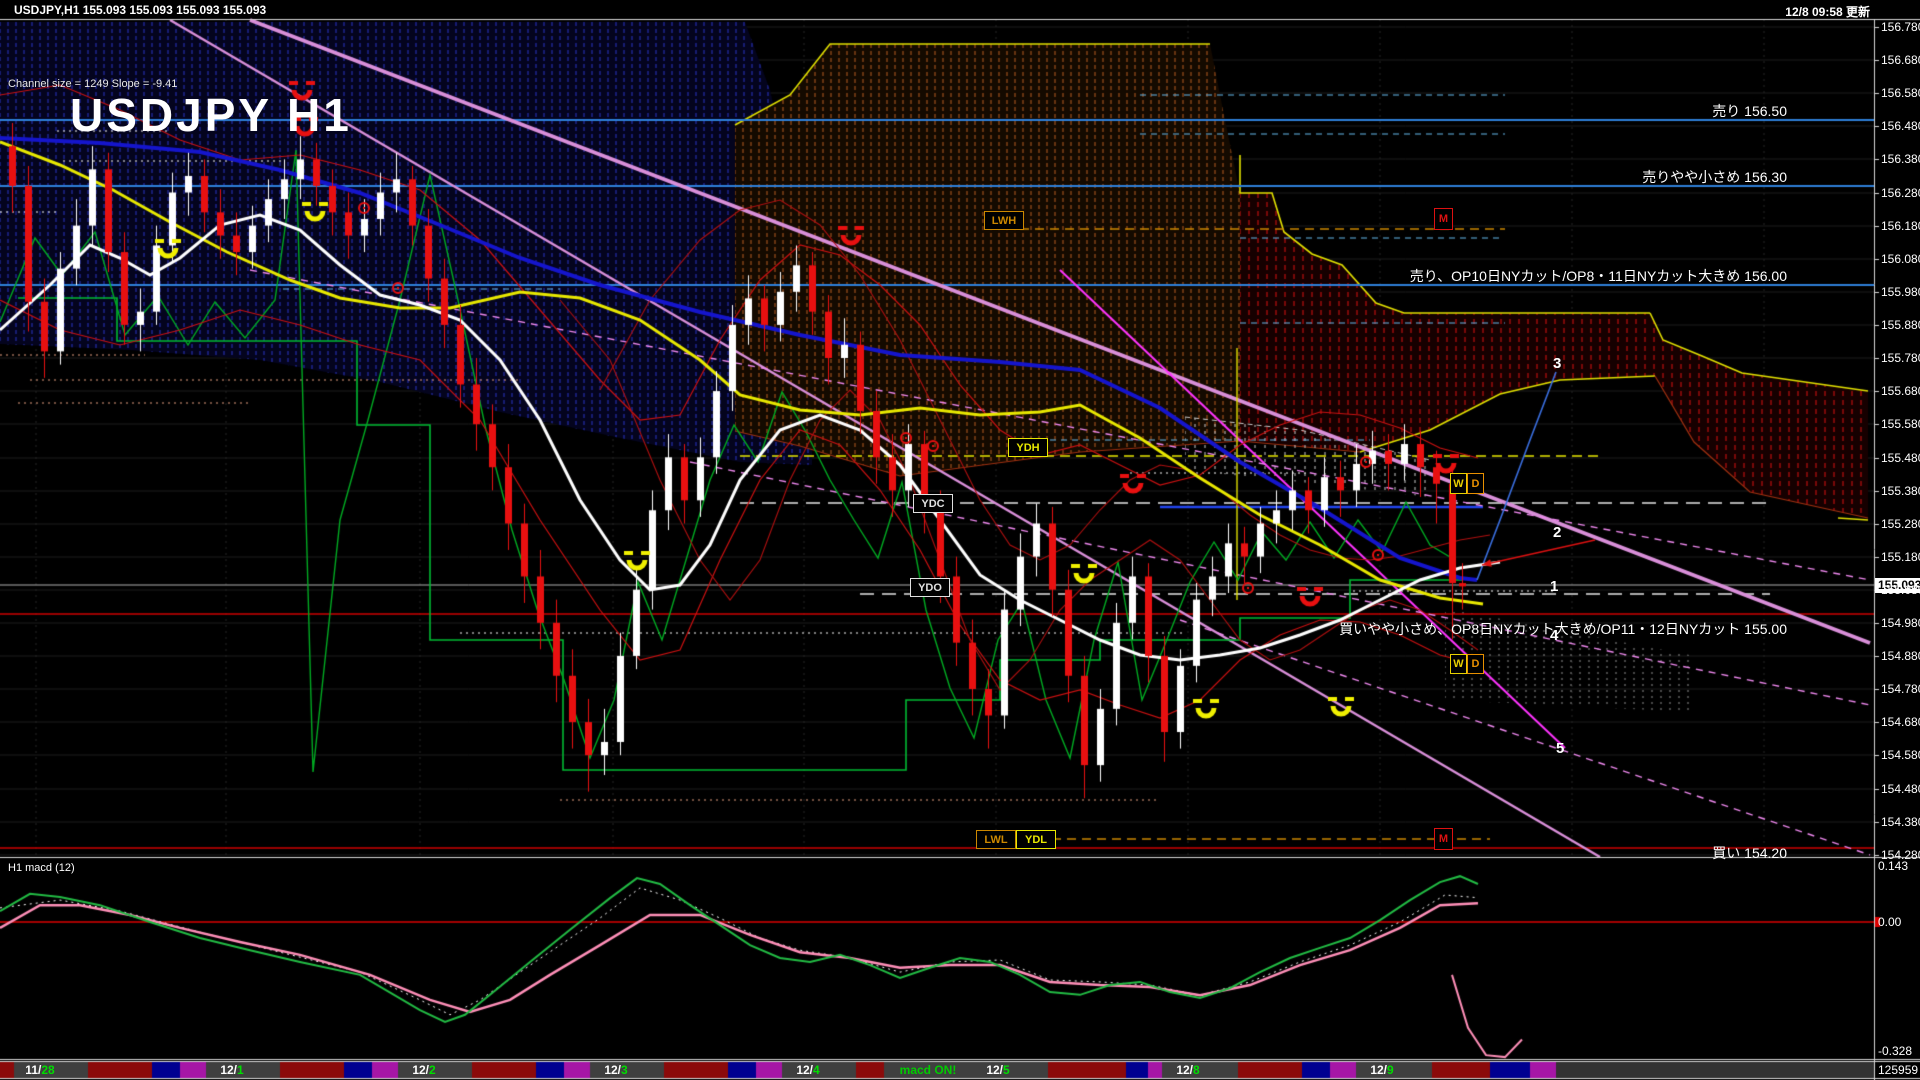 The height and width of the screenshot is (1080, 1920). Describe the element at coordinates (1554, 635) in the screenshot. I see `channel-number-4: 4` at that location.